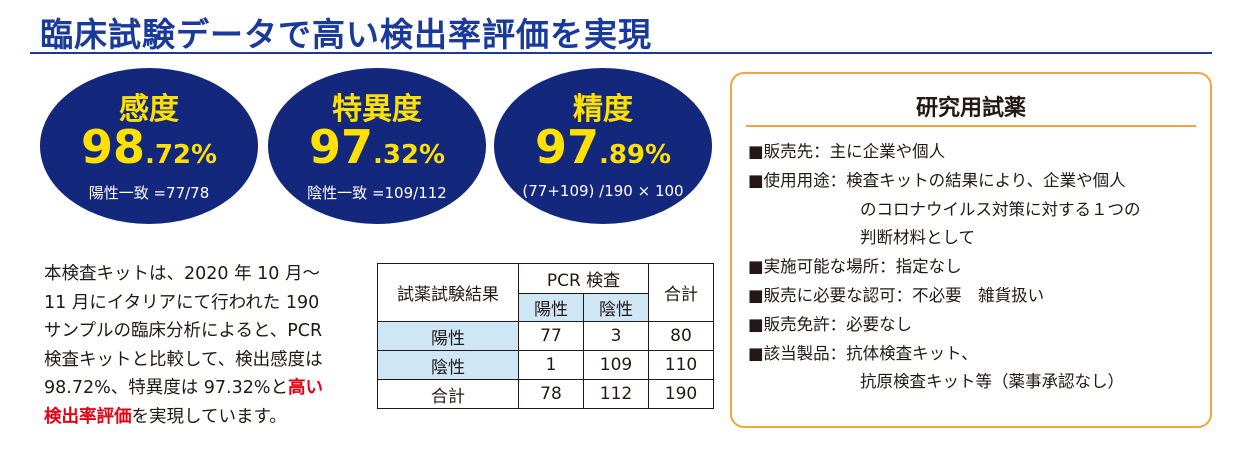  I want to click on metric-value: 97.89%, so click(603, 147).